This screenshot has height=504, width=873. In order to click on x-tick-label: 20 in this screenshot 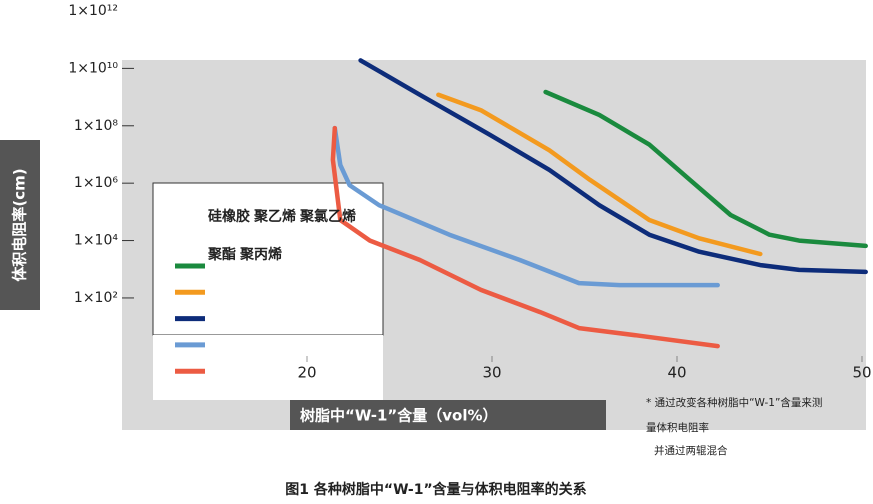, I will do `click(306, 373)`.